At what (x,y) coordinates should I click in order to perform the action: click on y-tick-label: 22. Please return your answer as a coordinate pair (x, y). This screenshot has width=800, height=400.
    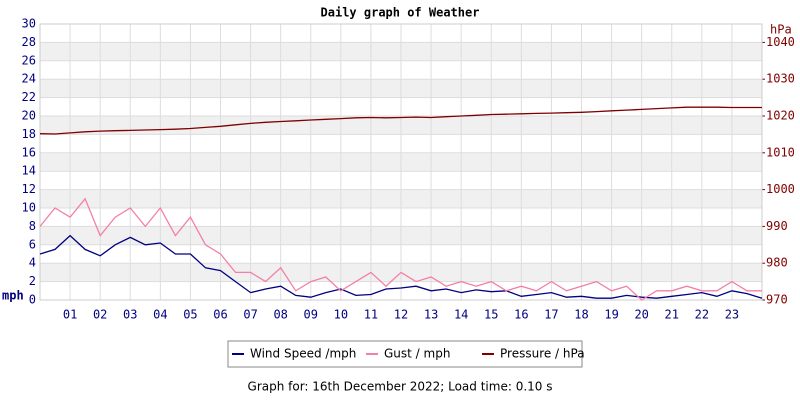
    Looking at the image, I should click on (29, 97).